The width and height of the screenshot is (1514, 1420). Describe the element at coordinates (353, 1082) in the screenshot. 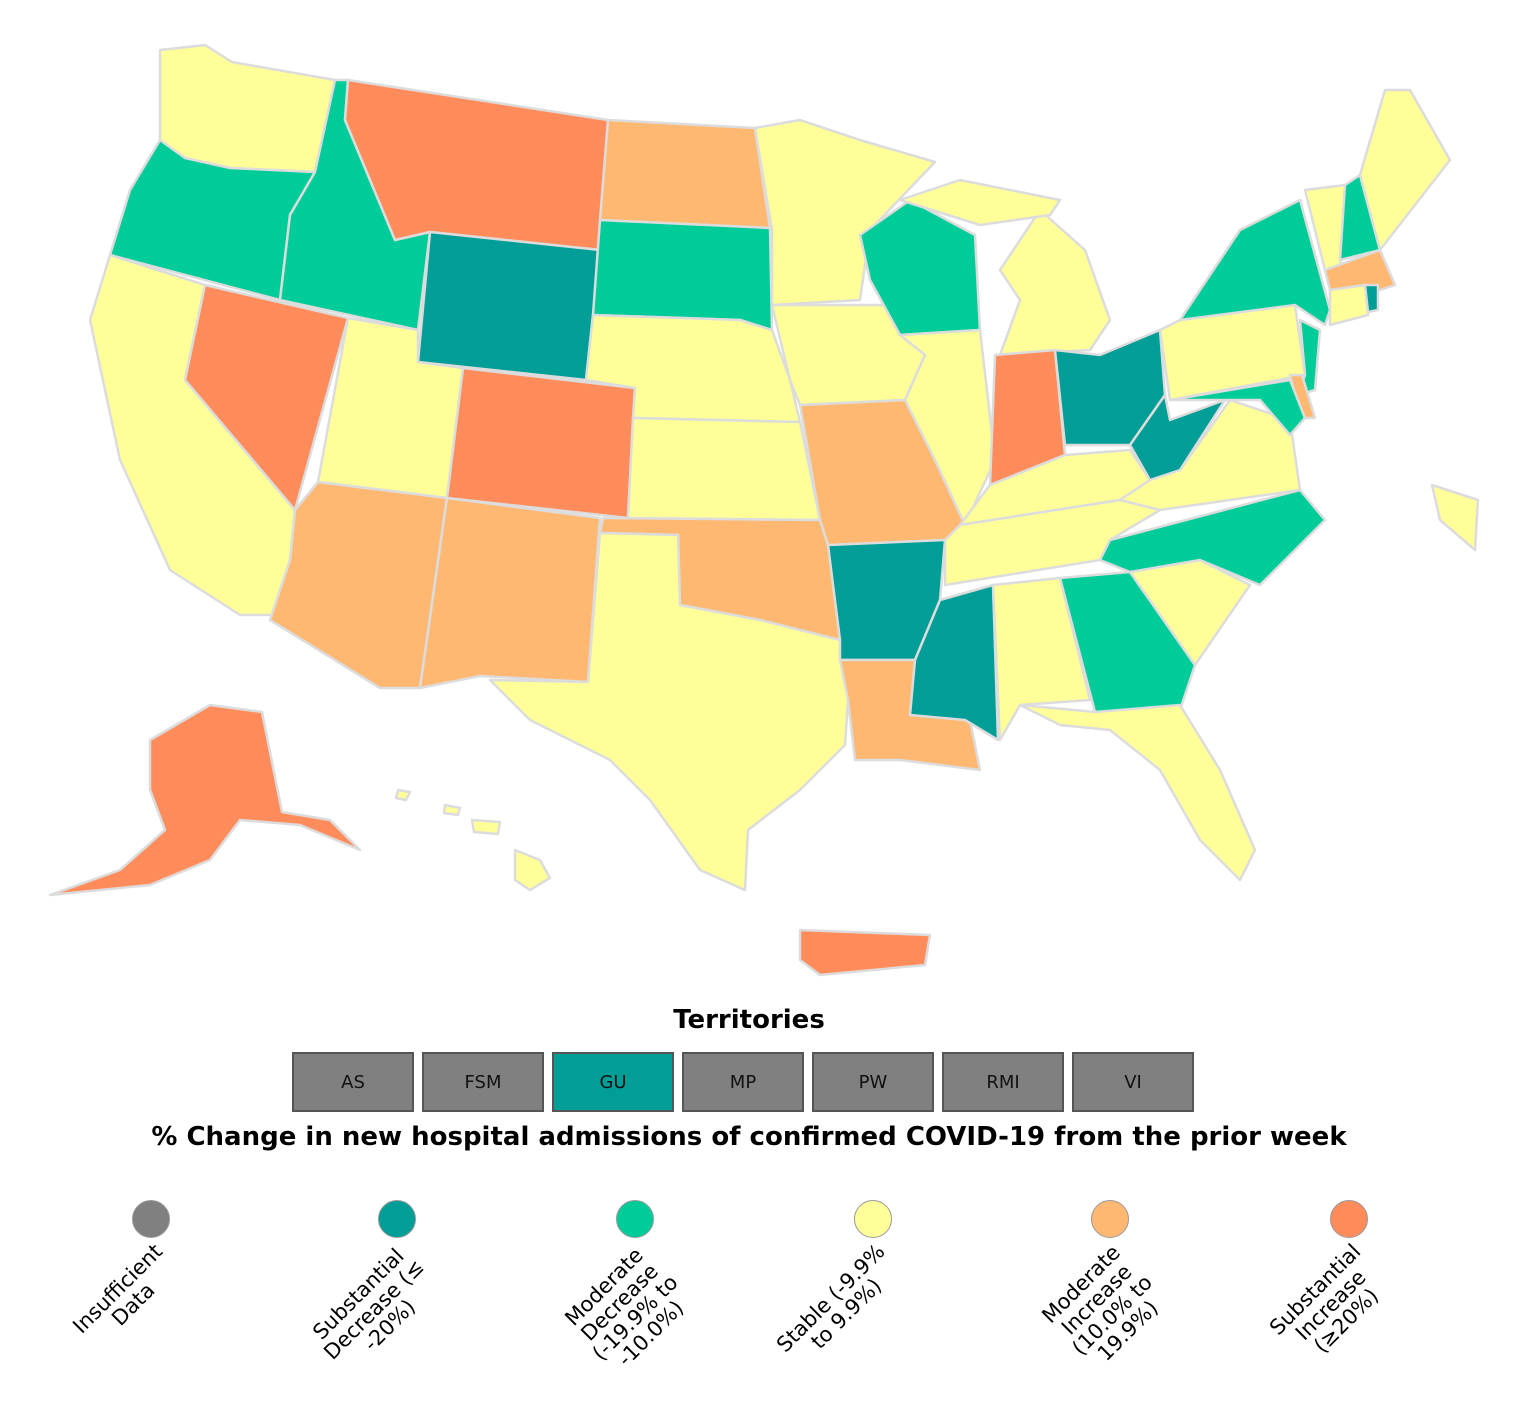

I see `territory-as: AS` at that location.